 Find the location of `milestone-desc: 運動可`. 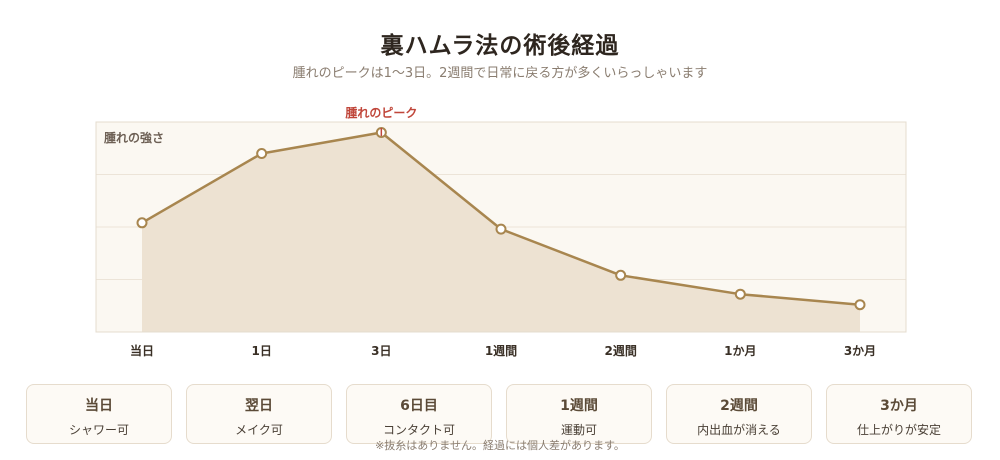

milestone-desc: 運動可 is located at coordinates (578, 430).